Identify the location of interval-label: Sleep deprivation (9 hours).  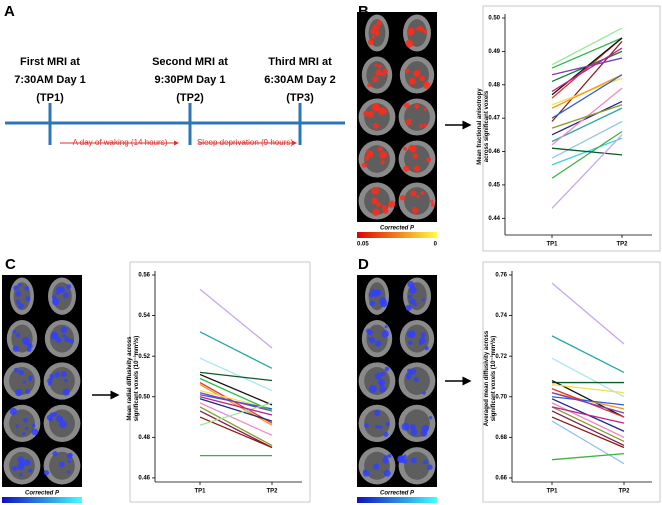
(245, 142).